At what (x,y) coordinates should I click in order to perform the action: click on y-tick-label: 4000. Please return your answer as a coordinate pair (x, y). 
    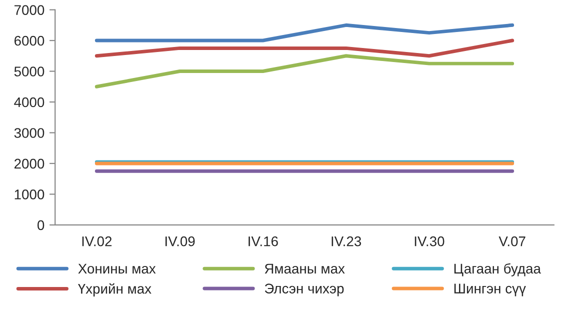
    Looking at the image, I should click on (29, 102).